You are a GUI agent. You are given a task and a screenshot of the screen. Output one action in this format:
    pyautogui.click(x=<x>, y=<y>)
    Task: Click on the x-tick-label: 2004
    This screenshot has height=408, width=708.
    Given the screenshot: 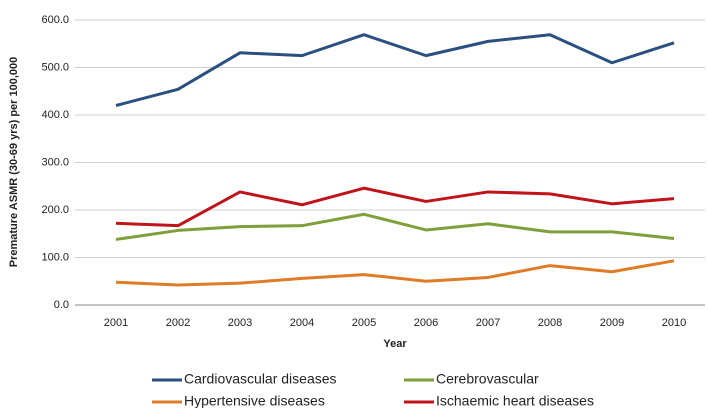 What is the action you would take?
    pyautogui.click(x=302, y=323)
    